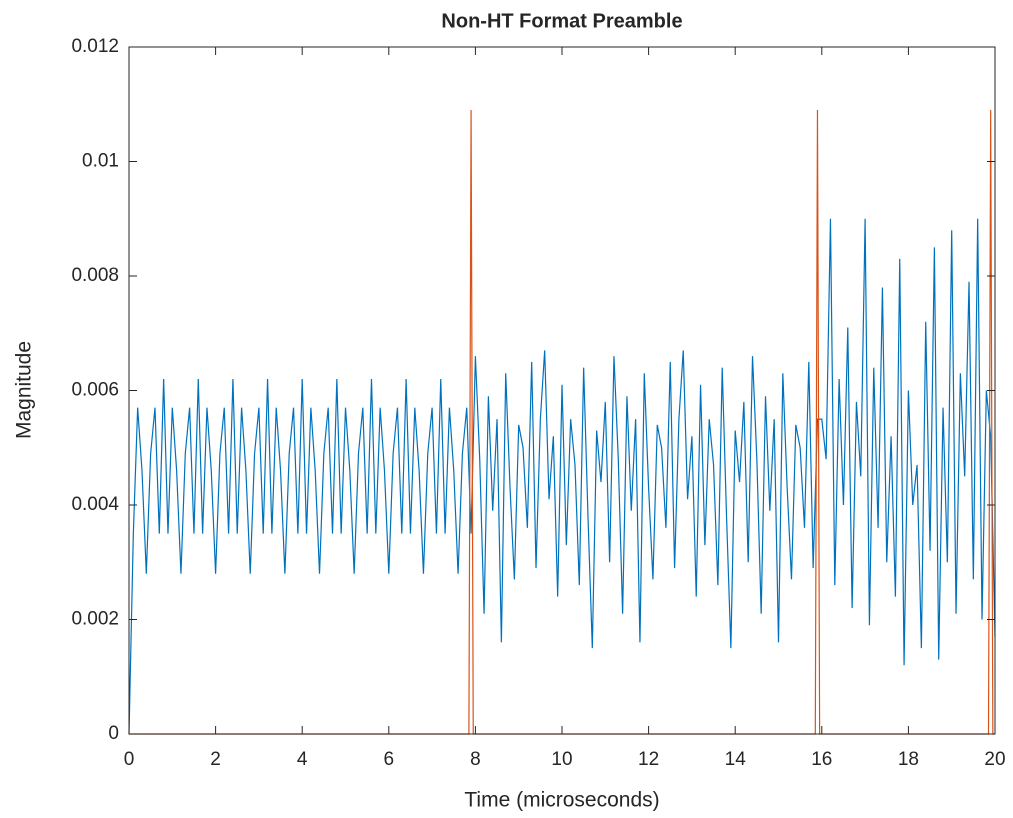 Image resolution: width=1013 pixels, height=818 pixels. I want to click on x-tick-label: 0, so click(129, 759).